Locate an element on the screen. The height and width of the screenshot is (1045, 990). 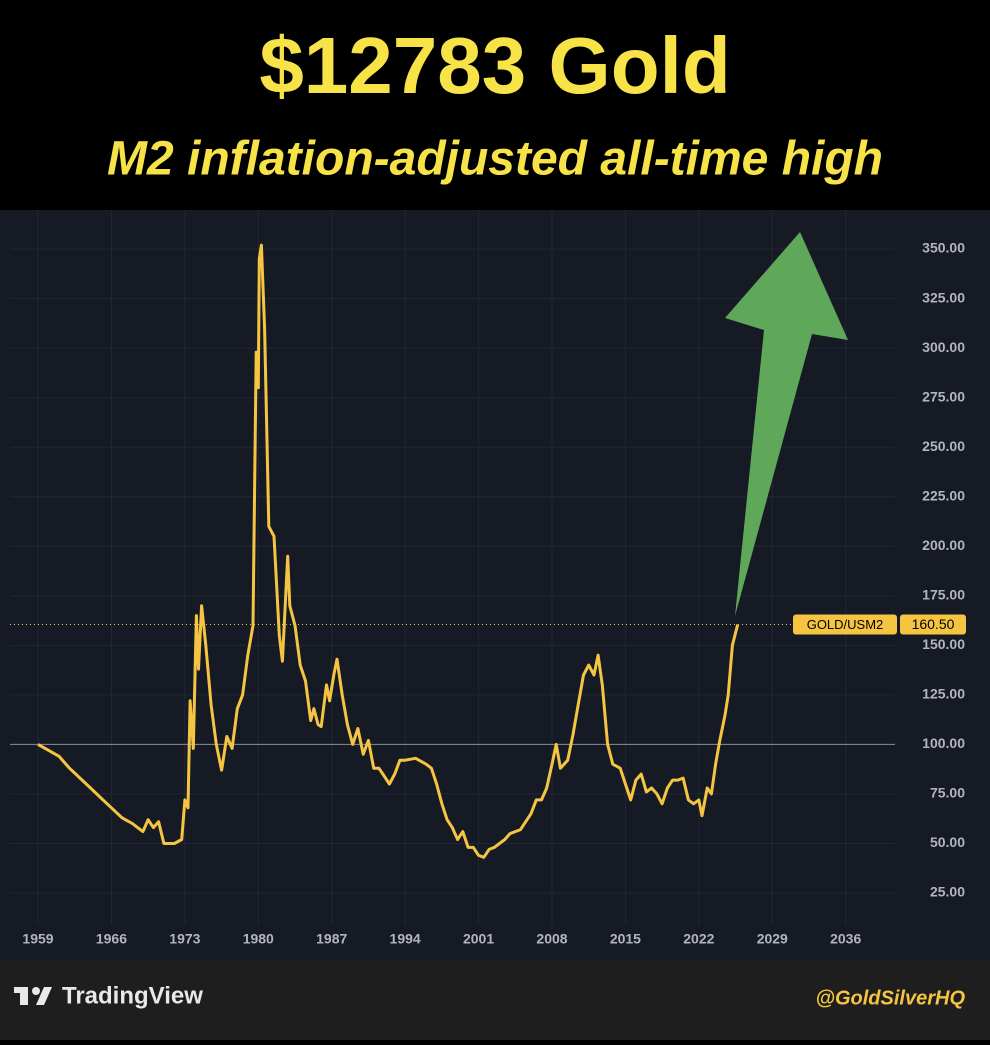
y-tick-label: 125.00 is located at coordinates (943, 694).